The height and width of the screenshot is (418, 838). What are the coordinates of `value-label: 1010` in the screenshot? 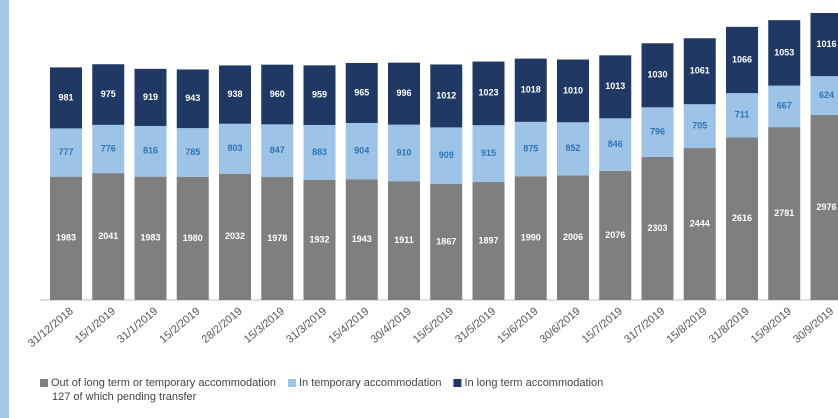 It's located at (573, 90).